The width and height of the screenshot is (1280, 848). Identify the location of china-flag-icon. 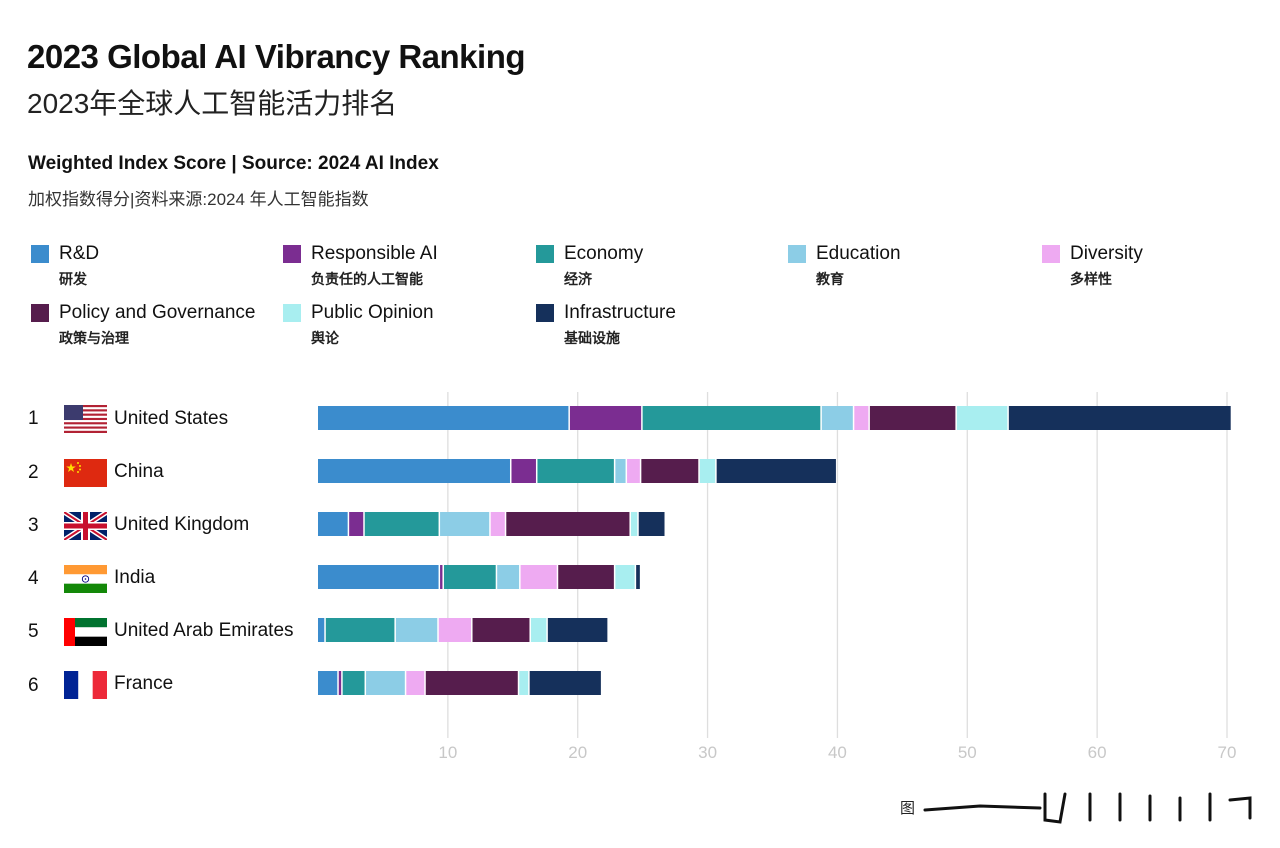
(85, 473).